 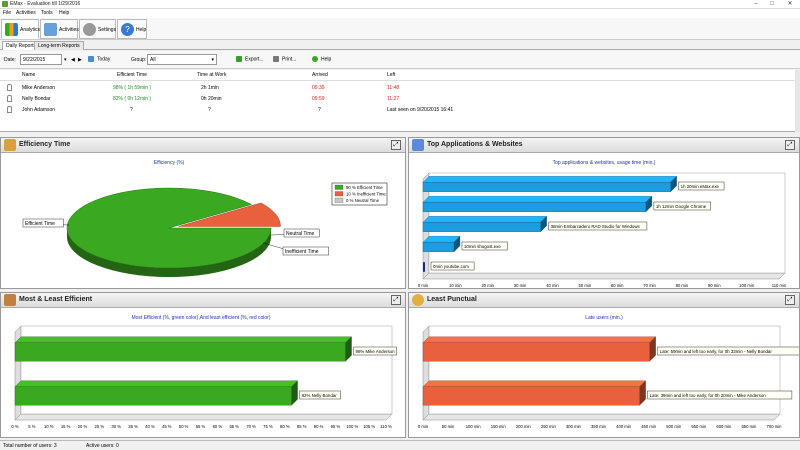 What do you see at coordinates (352, 426) in the screenshot?
I see `x-tick-label: 100 %` at bounding box center [352, 426].